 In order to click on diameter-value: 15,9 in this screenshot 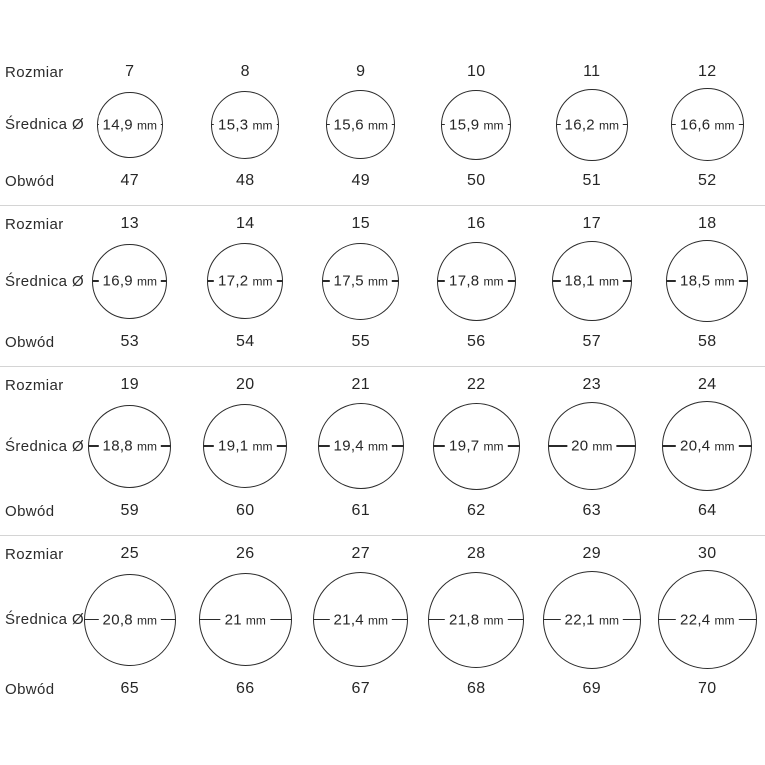, I will do `click(464, 124)`.